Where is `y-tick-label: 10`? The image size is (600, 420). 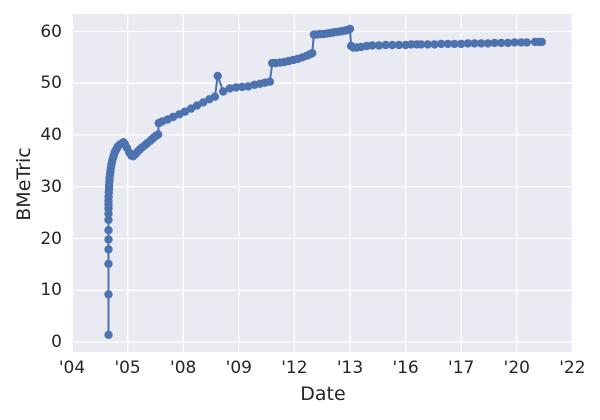 y-tick-label: 10 is located at coordinates (51, 290).